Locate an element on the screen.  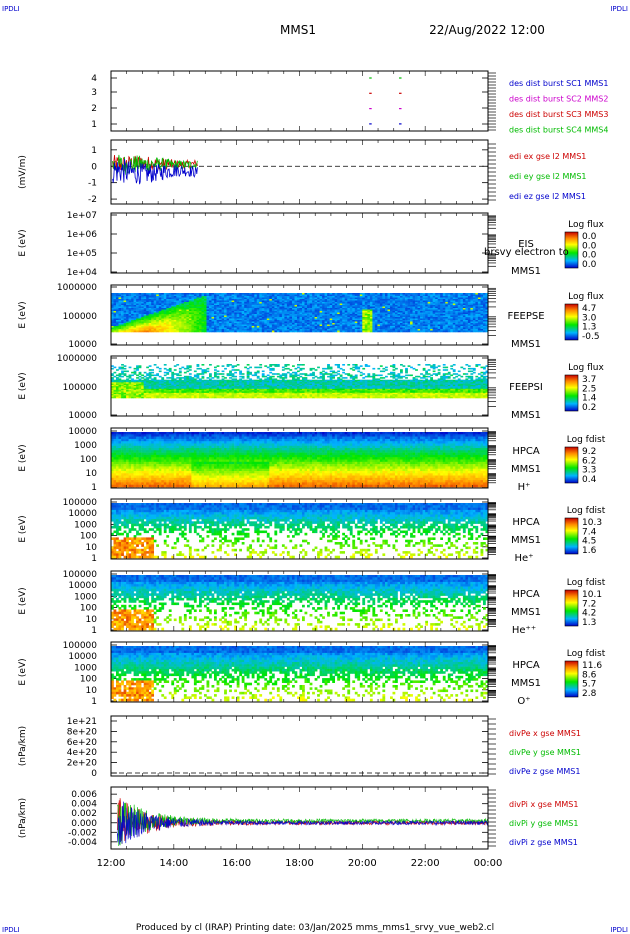
edi-ytick-label: -2 is located at coordinates (92, 200).